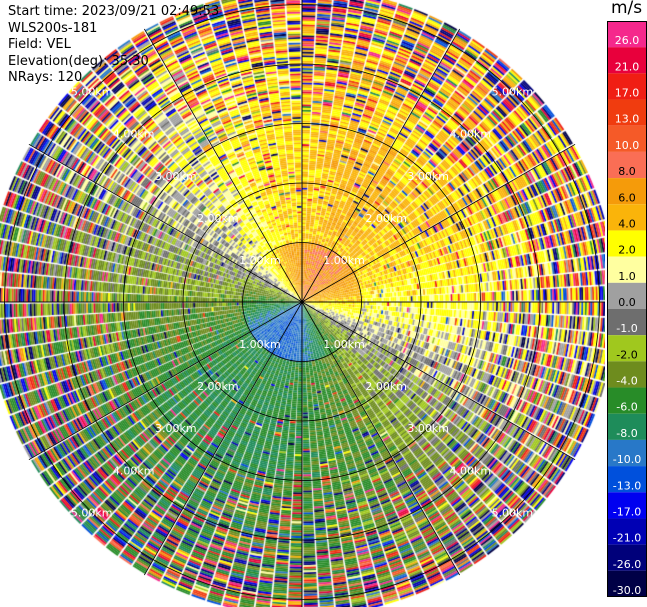 This screenshot has width=647, height=607. What do you see at coordinates (626, 354) in the screenshot?
I see `colorbar-tick-label: -2.0` at bounding box center [626, 354].